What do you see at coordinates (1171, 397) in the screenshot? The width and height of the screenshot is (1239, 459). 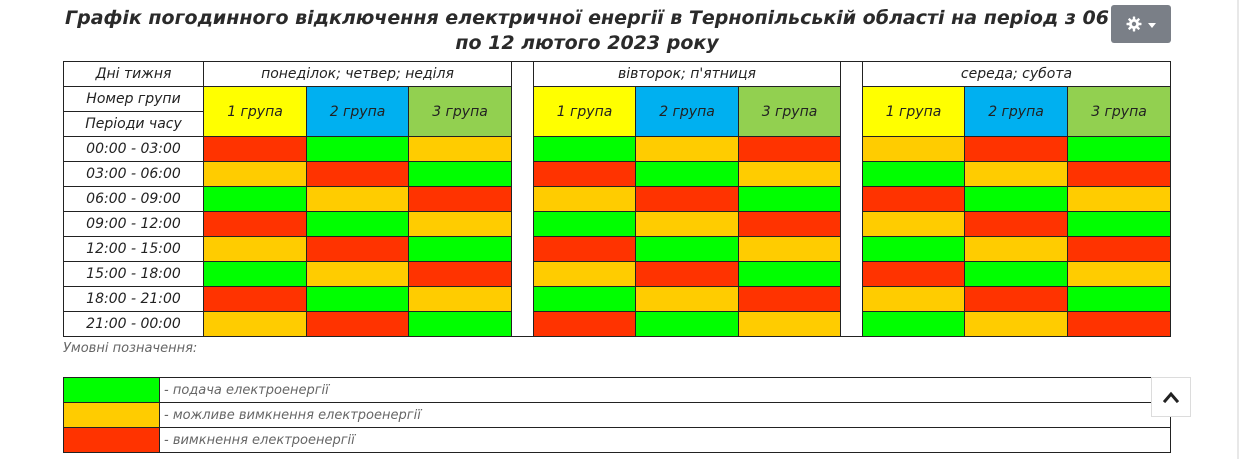 I see `scroll-to-top-button` at bounding box center [1171, 397].